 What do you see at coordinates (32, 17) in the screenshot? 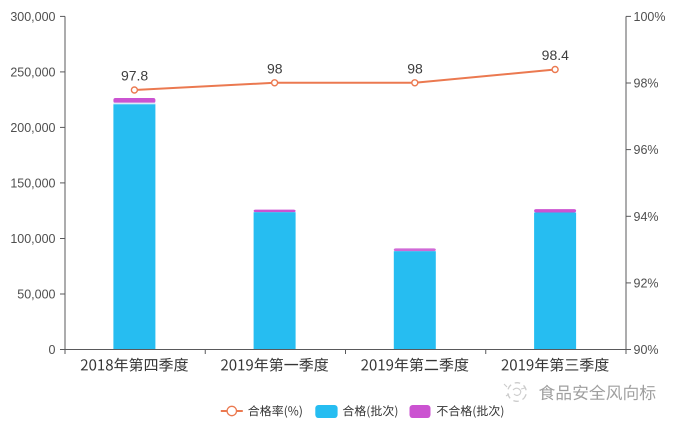
I see `svg-text: 300,000` at bounding box center [32, 17].